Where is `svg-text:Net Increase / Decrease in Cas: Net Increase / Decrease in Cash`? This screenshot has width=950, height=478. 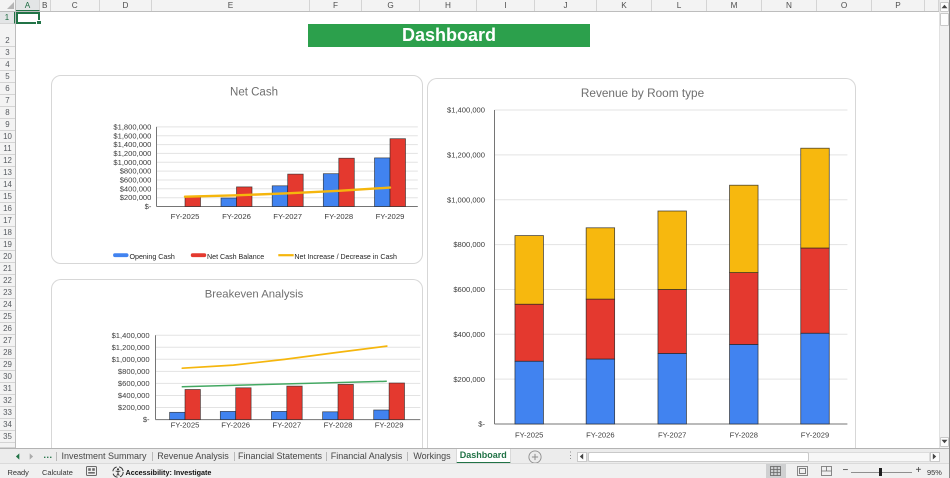 svg-text:Net Increase / Decrease in Cas: Net Increase / Decrease in Cash is located at coordinates (345, 257).